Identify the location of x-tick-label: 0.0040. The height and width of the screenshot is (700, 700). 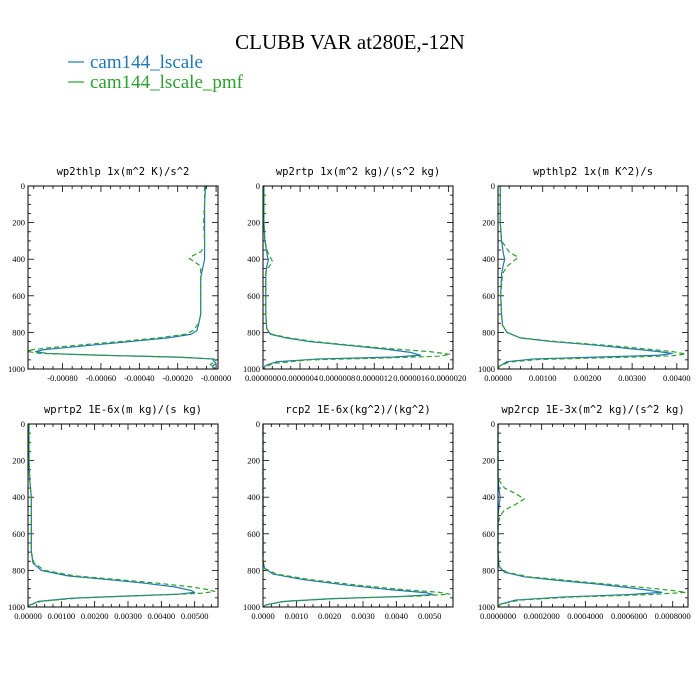
(396, 616).